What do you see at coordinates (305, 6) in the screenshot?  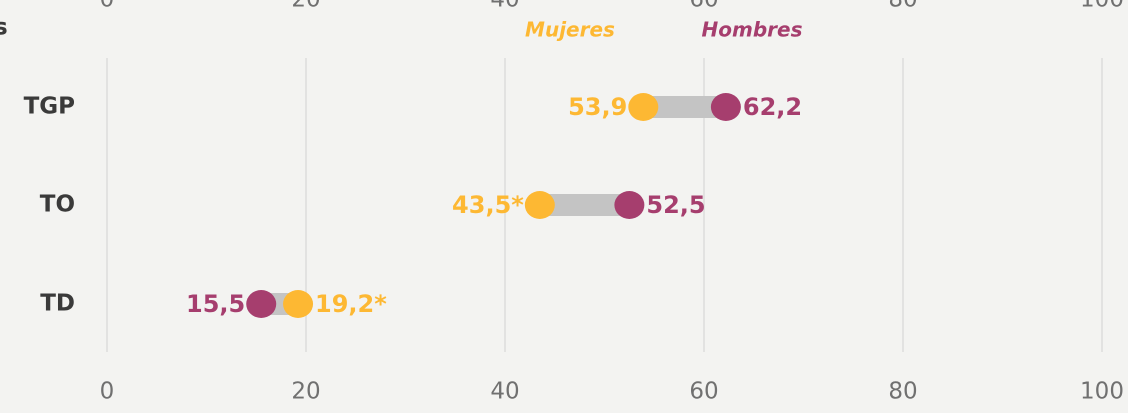 I see `x-tick-label-top: 20` at bounding box center [305, 6].